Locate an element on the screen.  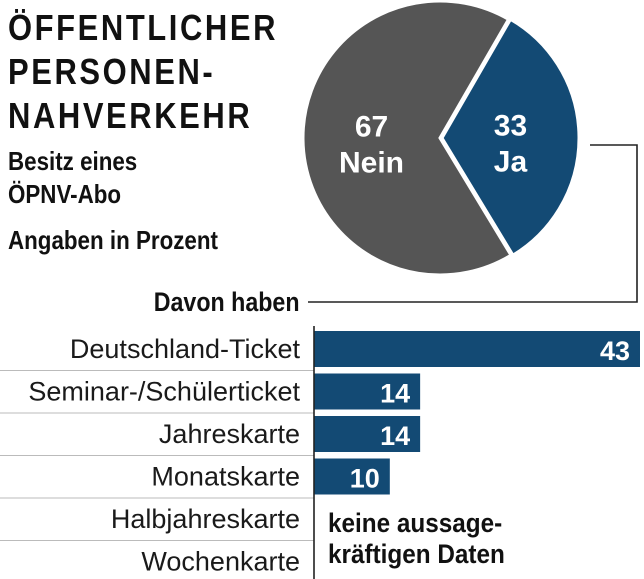
bar-value-label-monatskarte: 10 is located at coordinates (365, 479).